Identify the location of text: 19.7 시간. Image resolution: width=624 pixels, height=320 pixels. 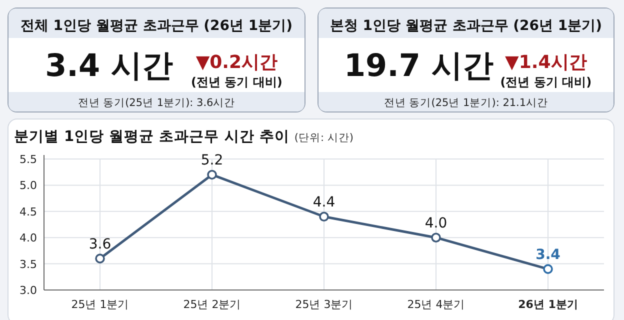
(419, 66).